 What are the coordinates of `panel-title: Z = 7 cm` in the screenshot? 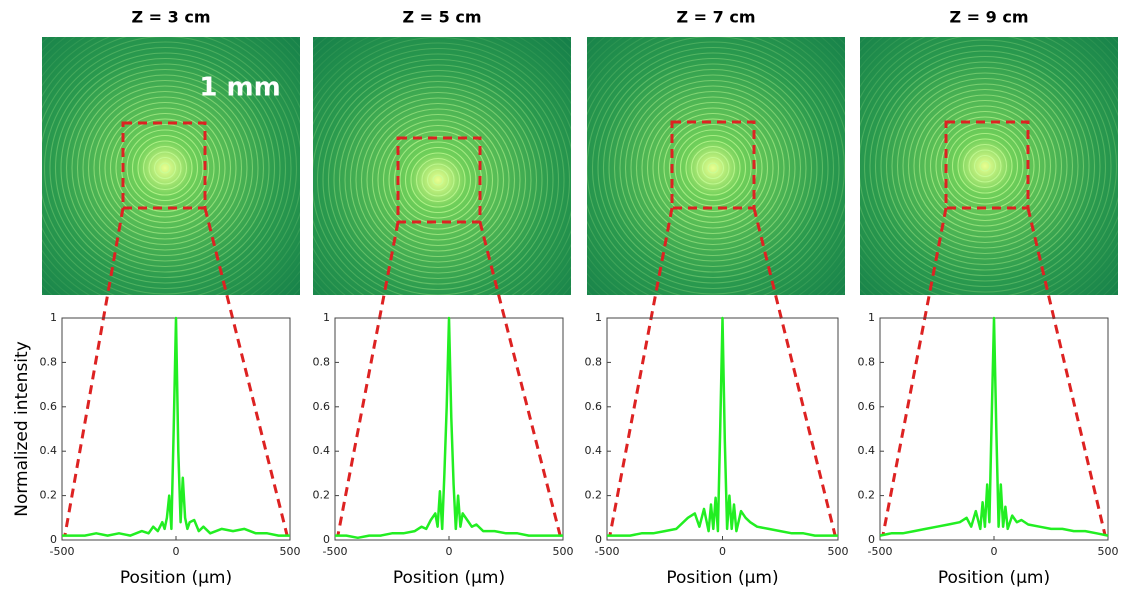 It's located at (715, 17).